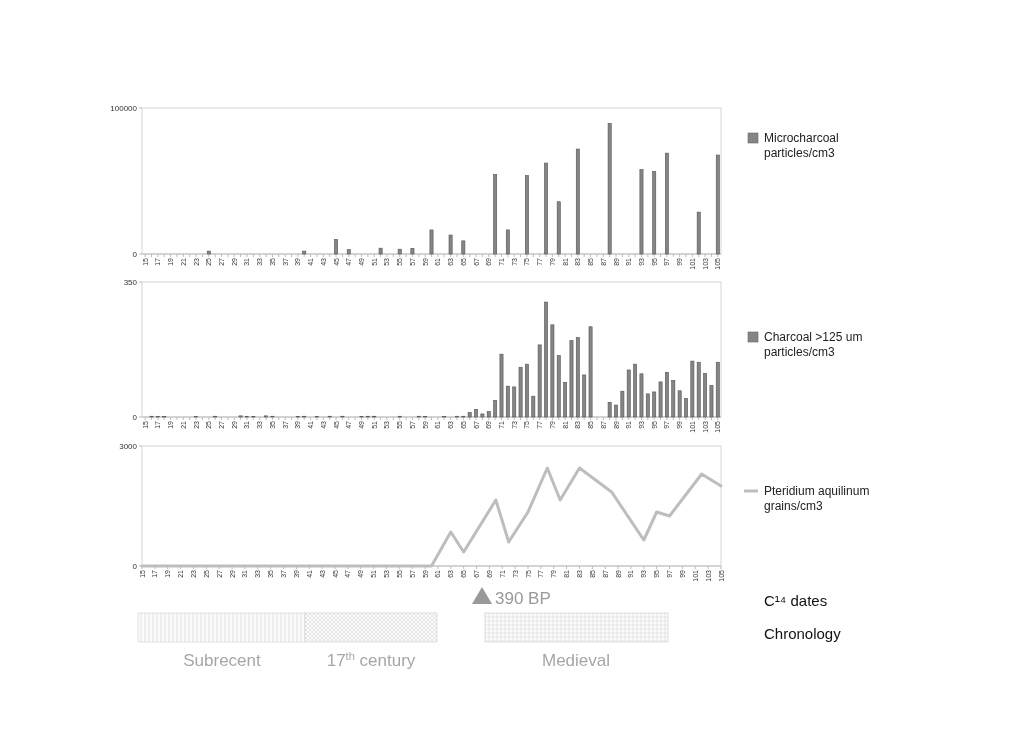 This screenshot has width=1034, height=731. I want to click on legend-label: Microcharcoal particles/cm3, so click(801, 145).